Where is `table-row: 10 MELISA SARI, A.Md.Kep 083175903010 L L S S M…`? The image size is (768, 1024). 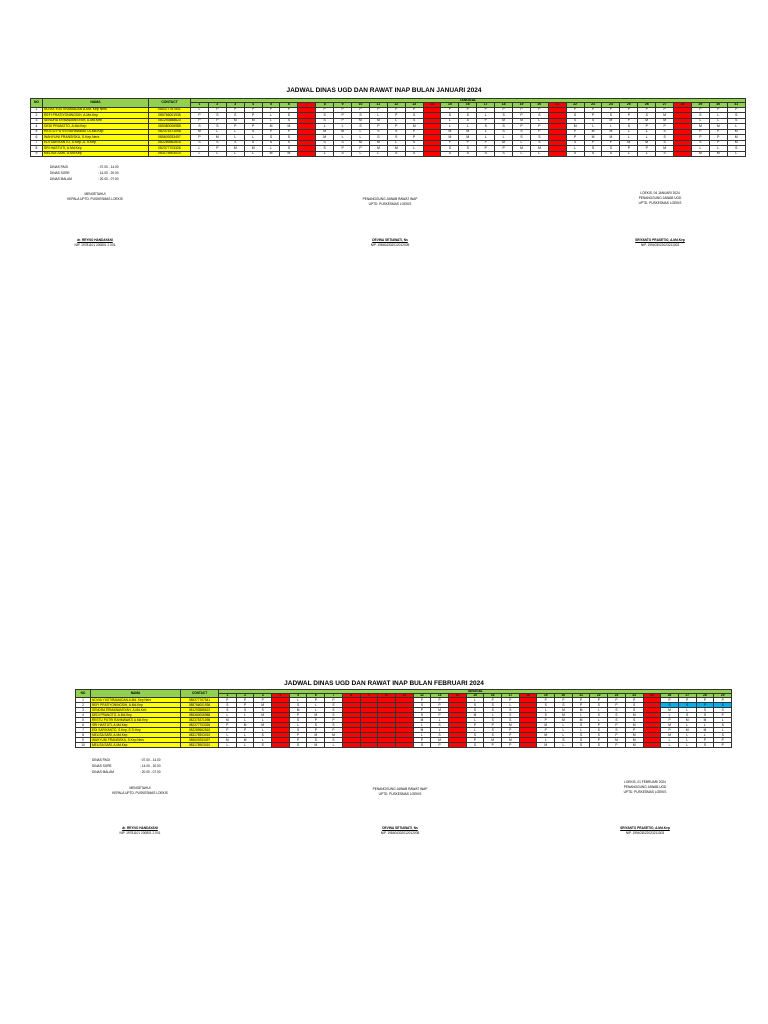 table-row: 10 MELISA SARI, A.Md.Kep 083175903010 L L S S M… is located at coordinates (404, 745).